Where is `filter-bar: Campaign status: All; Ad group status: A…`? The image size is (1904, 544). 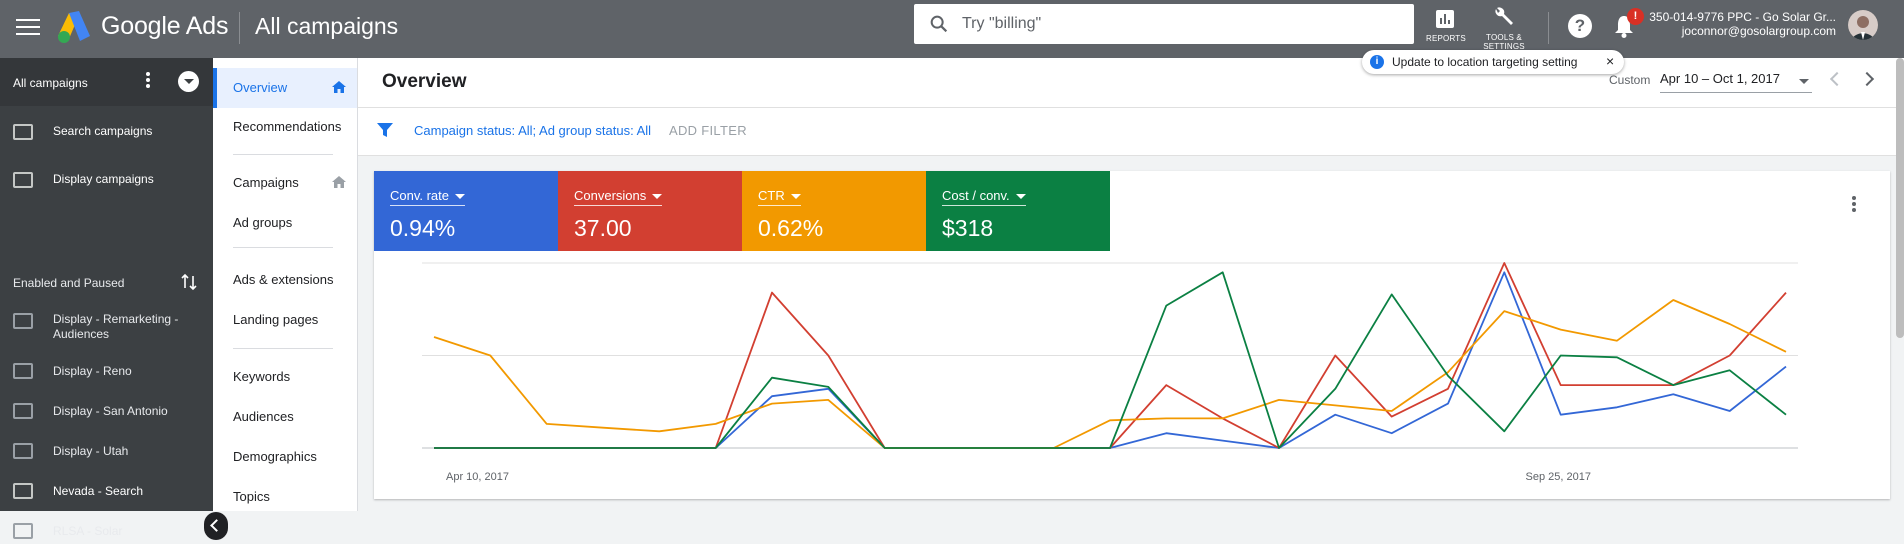
filter-bar: Campaign status: All; Ad group status: A… is located at coordinates (1131, 132).